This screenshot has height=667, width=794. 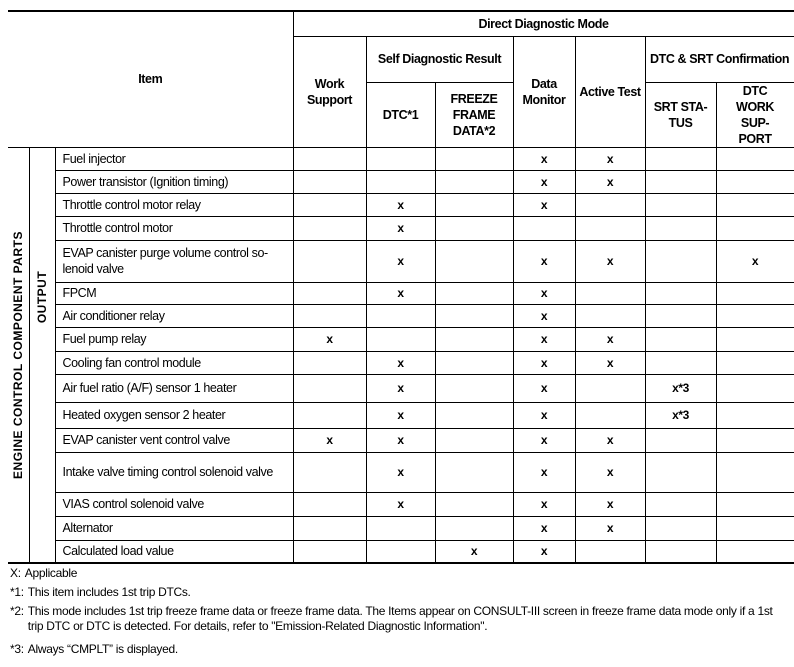 What do you see at coordinates (174, 339) in the screenshot?
I see `item-name: Fuel pump relay` at bounding box center [174, 339].